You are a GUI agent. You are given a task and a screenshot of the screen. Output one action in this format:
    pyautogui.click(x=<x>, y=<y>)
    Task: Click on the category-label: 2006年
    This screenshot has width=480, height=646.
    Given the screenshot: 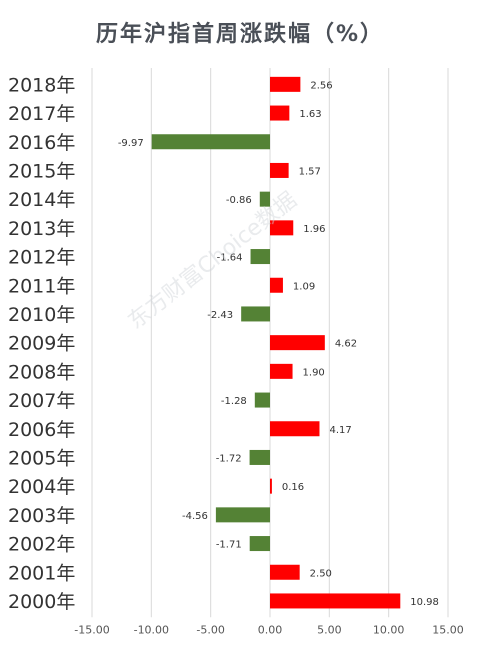 What is the action you would take?
    pyautogui.click(x=41, y=430)
    